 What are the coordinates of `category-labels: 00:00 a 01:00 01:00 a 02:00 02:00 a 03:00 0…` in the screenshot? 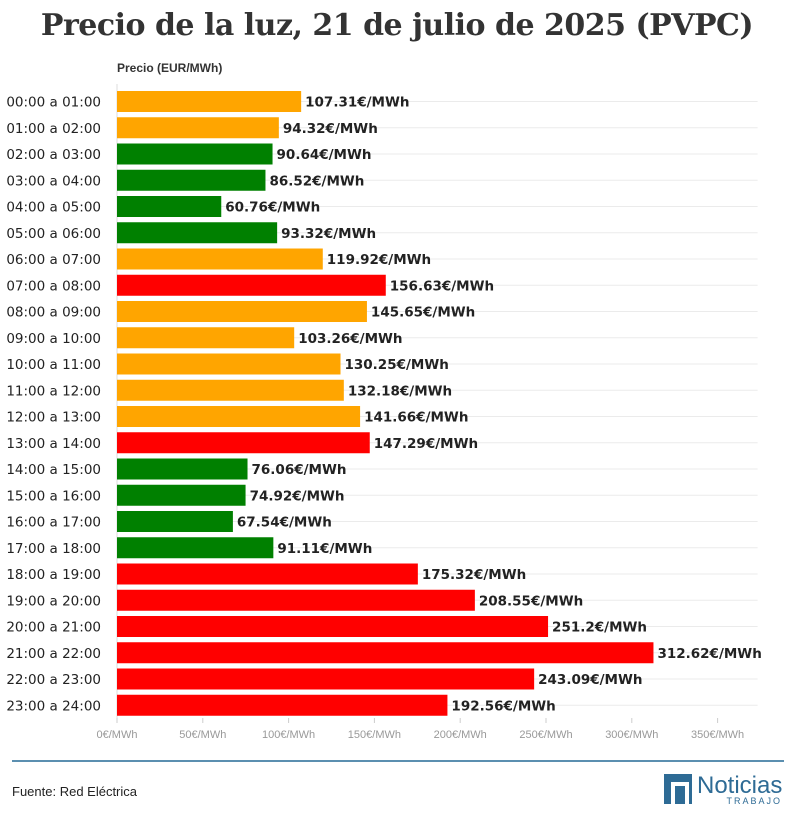 It's located at (53, 405).